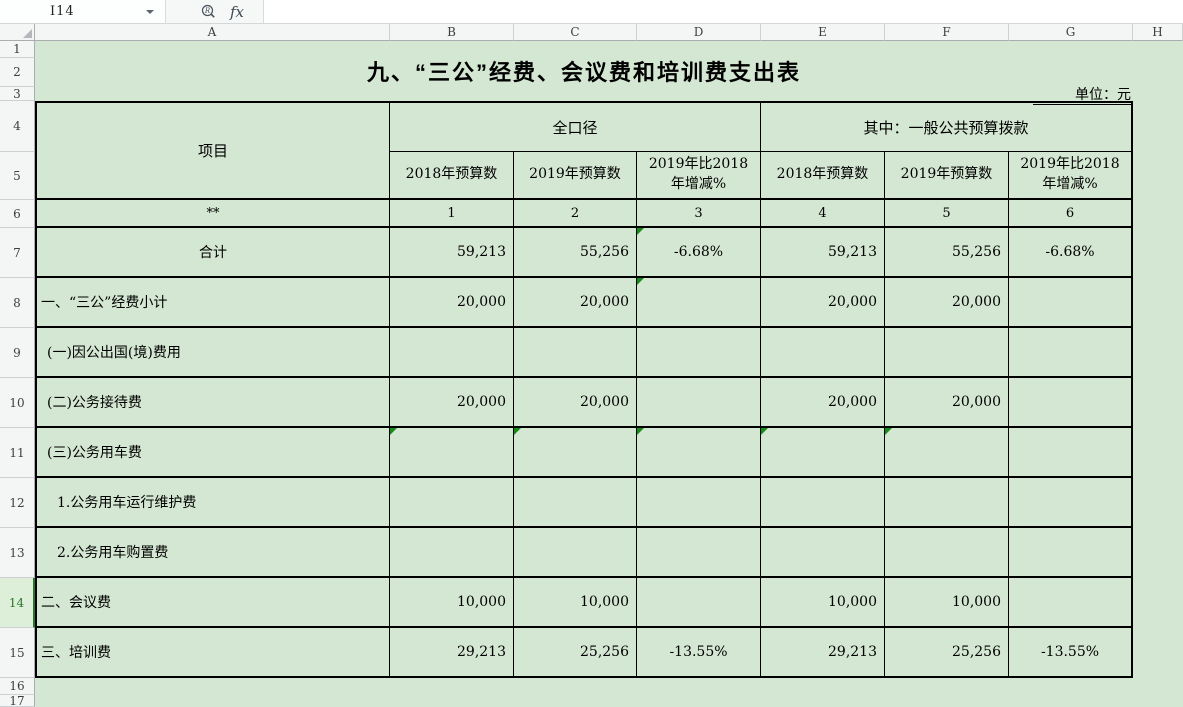 The height and width of the screenshot is (707, 1183). What do you see at coordinates (213, 353) in the screenshot?
I see `row-label-cell: (一)因公出国(境)费用` at bounding box center [213, 353].